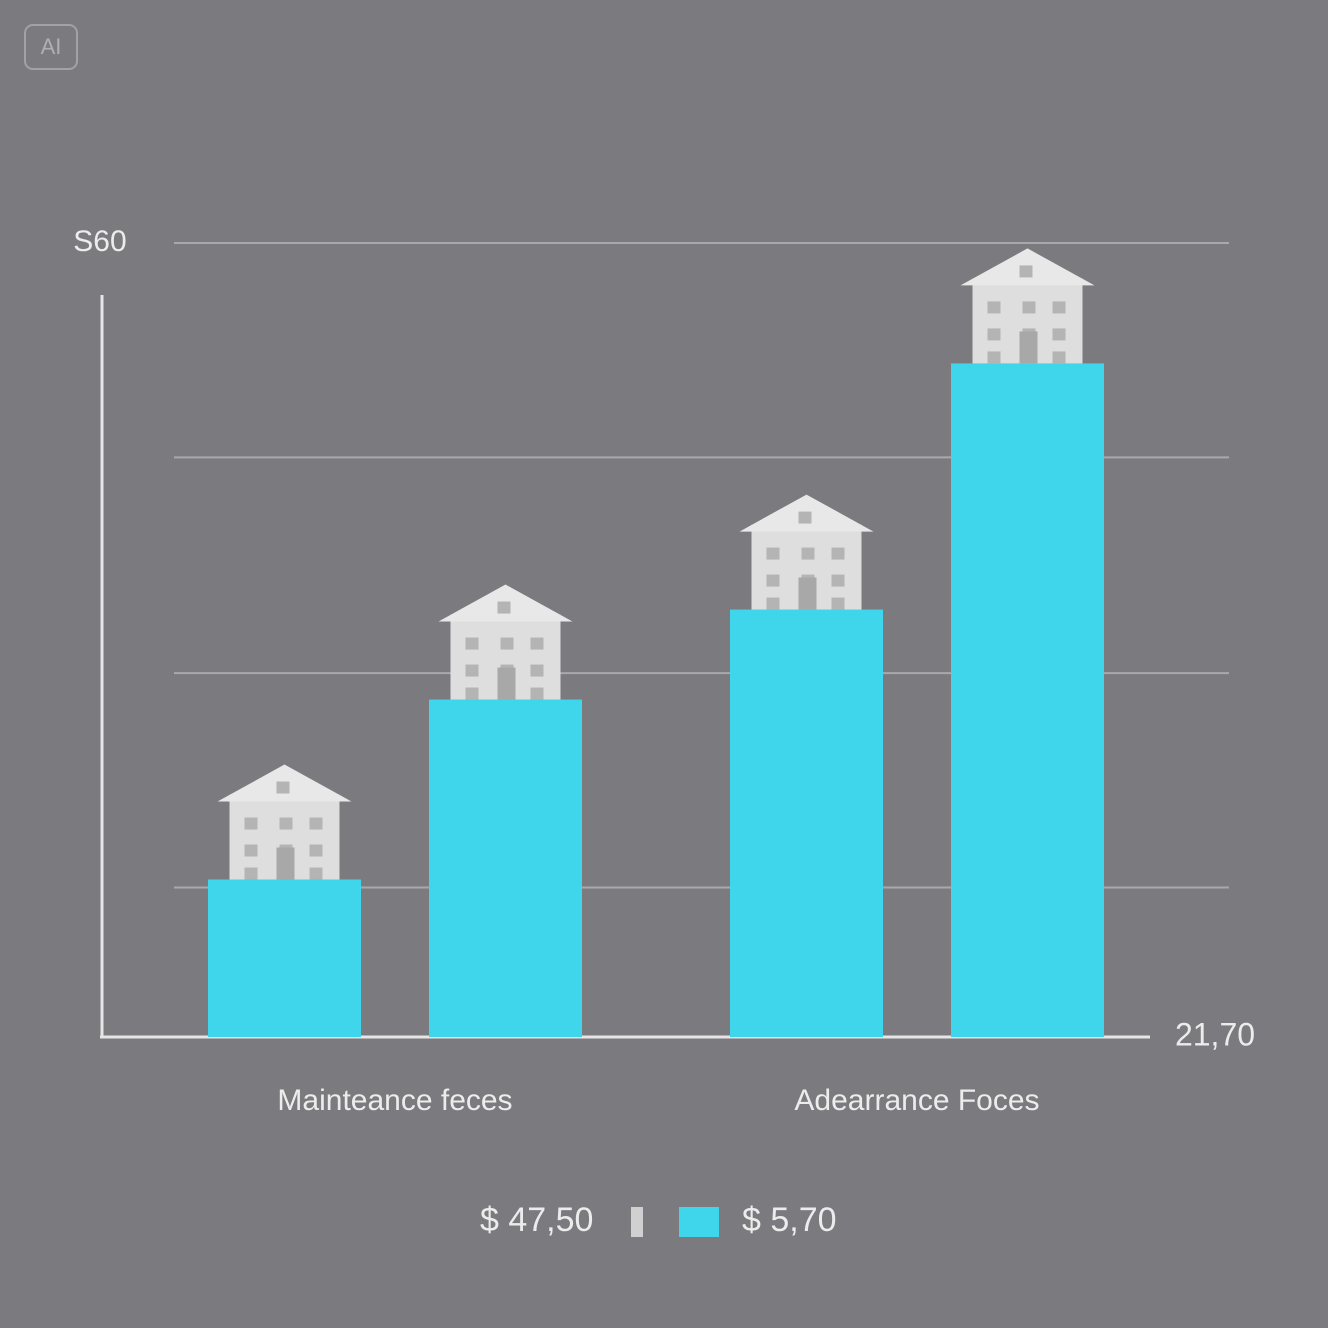 The width and height of the screenshot is (1328, 1328). I want to click on x-tick-label: Mainteance feces, so click(394, 1100).